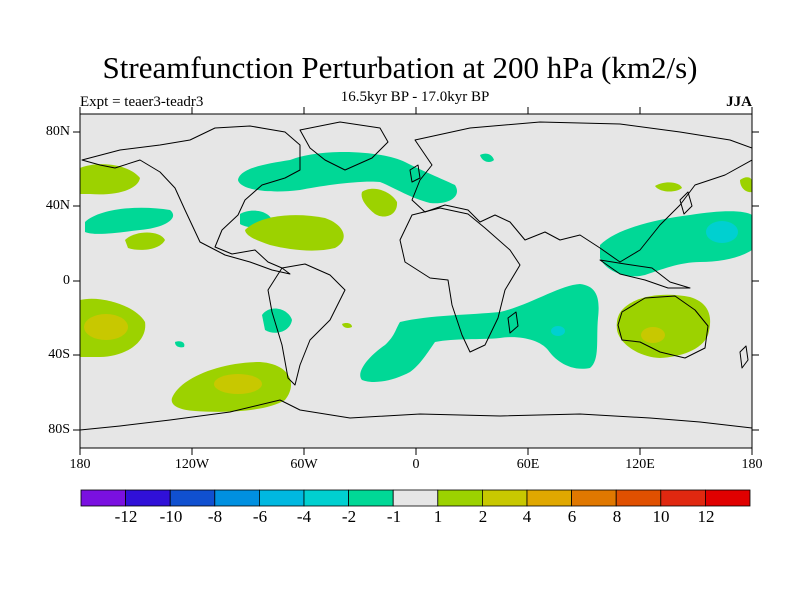 This screenshot has height=600, width=800. Describe the element at coordinates (744, 357) in the screenshot. I see `new-zealand-coast` at that location.